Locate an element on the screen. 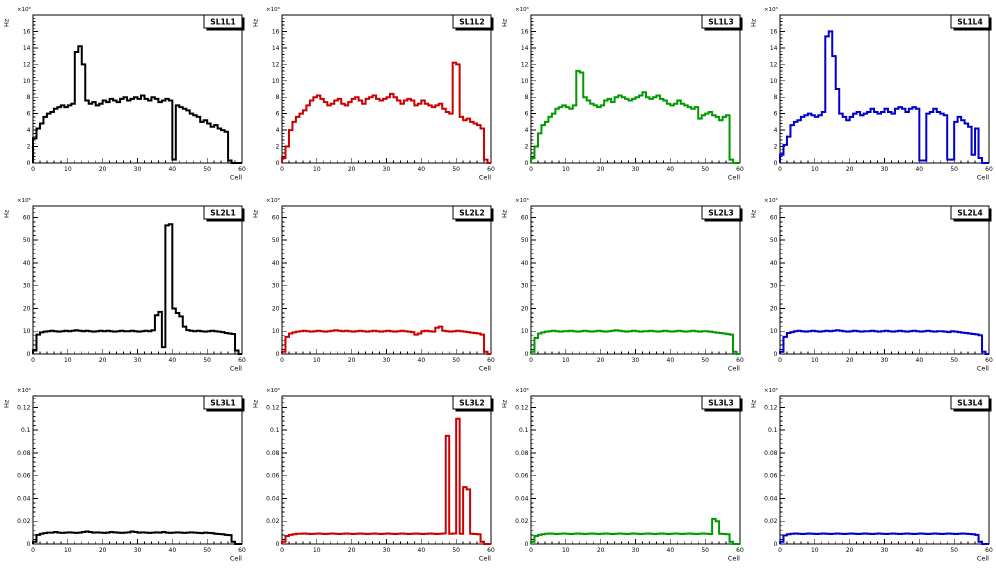  y-tick-label: 16 is located at coordinates (27, 31).